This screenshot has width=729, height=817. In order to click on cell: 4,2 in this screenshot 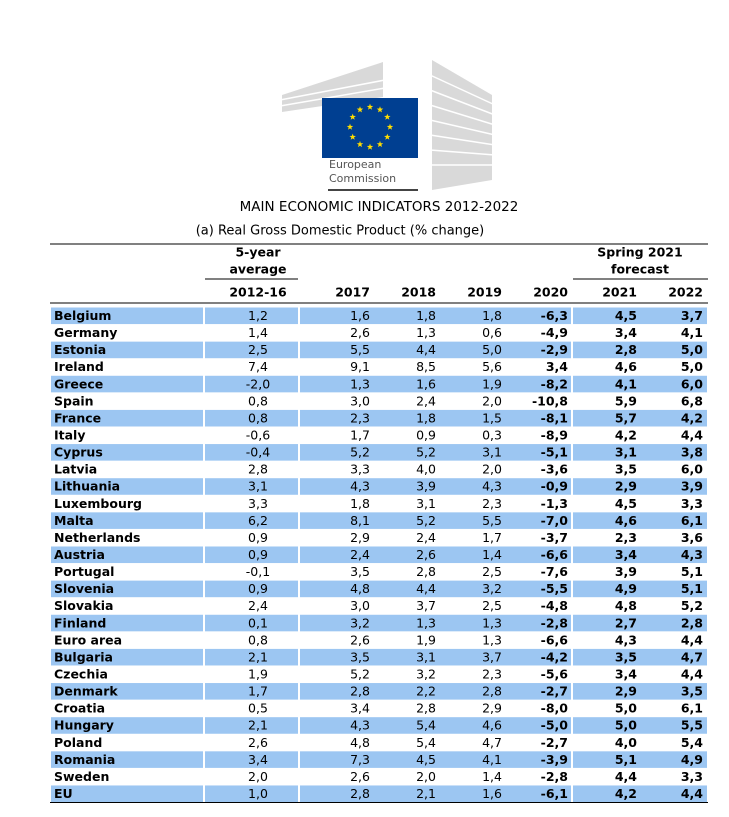, I will do `click(626, 793)`.